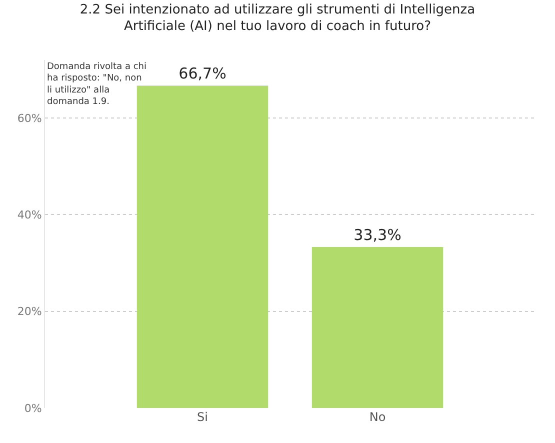  I want to click on chart-title: 2.2 Sei intenzionato ad utilizzare gli strumenti di Intelligenza Artificiale (AI) nel tuo lavoro di coach in futuro?, so click(278, 18).